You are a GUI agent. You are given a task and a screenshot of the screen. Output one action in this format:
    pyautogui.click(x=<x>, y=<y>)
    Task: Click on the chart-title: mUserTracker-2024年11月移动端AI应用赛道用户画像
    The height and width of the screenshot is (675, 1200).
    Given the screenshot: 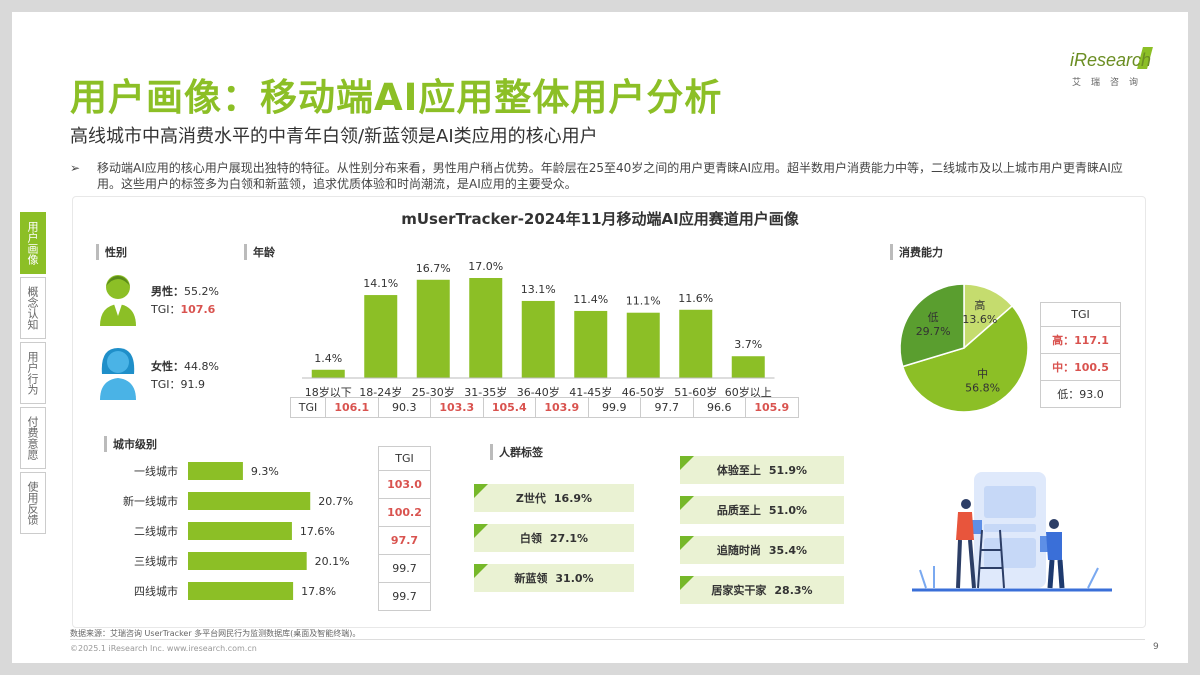 What is the action you would take?
    pyautogui.click(x=600, y=219)
    